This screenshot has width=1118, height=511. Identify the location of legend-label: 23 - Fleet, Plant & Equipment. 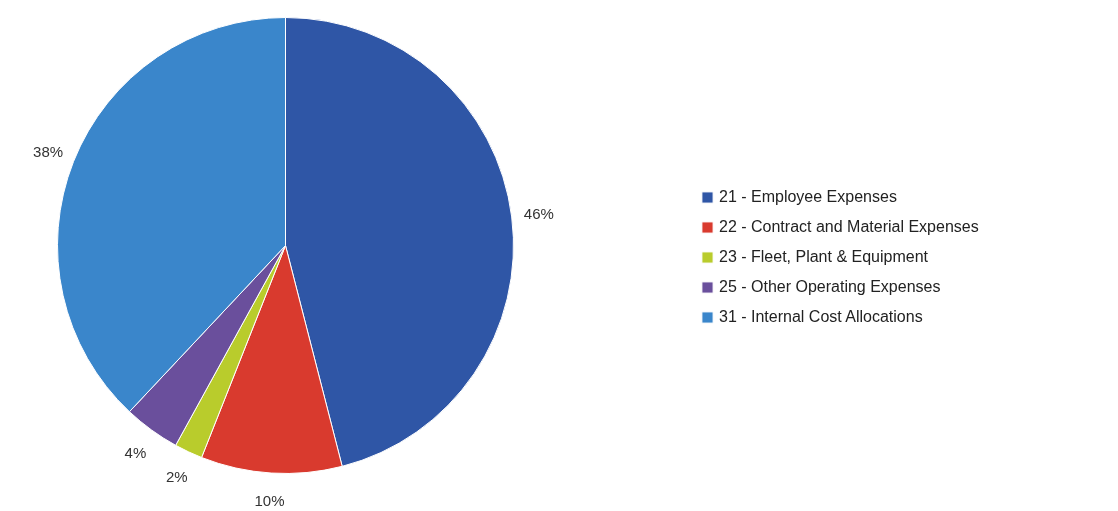
(823, 257).